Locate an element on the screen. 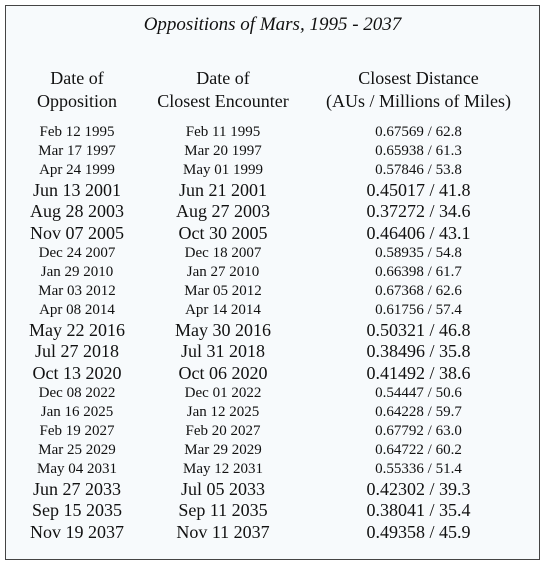 The width and height of the screenshot is (545, 568). table-row: Jun 27 2033 Jul 05 2033 0.42302 / 39.3 is located at coordinates (272, 489).